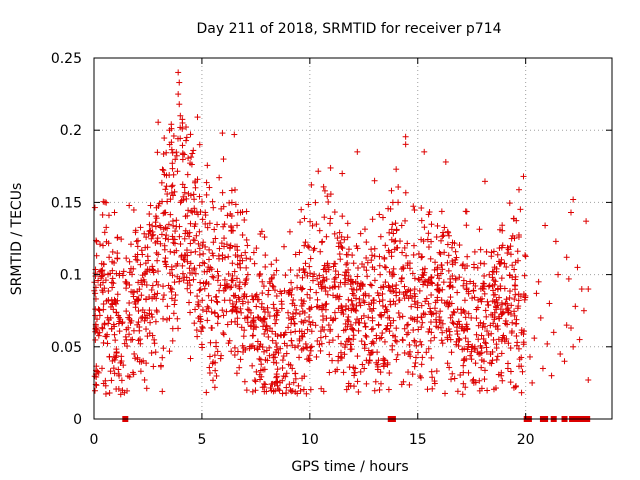 The height and width of the screenshot is (480, 640). I want to click on x-tick-label: 20, so click(526, 440).